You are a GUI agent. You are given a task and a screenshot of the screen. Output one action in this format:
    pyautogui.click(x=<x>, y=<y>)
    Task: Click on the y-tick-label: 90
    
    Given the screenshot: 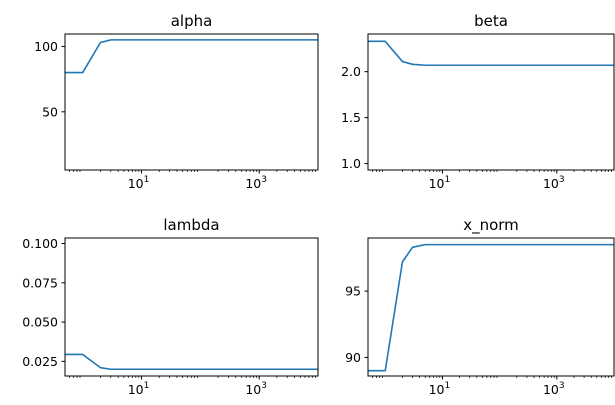 What is the action you would take?
    pyautogui.click(x=353, y=357)
    